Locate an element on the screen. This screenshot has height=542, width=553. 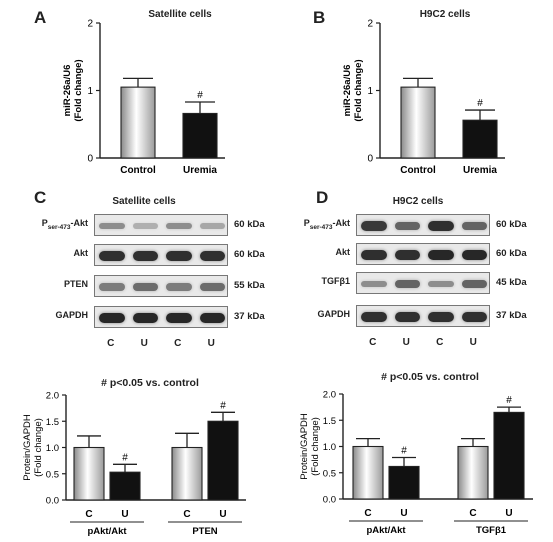
chart-b-y-label-line: (Fold change) is located at coordinates (358, 90).